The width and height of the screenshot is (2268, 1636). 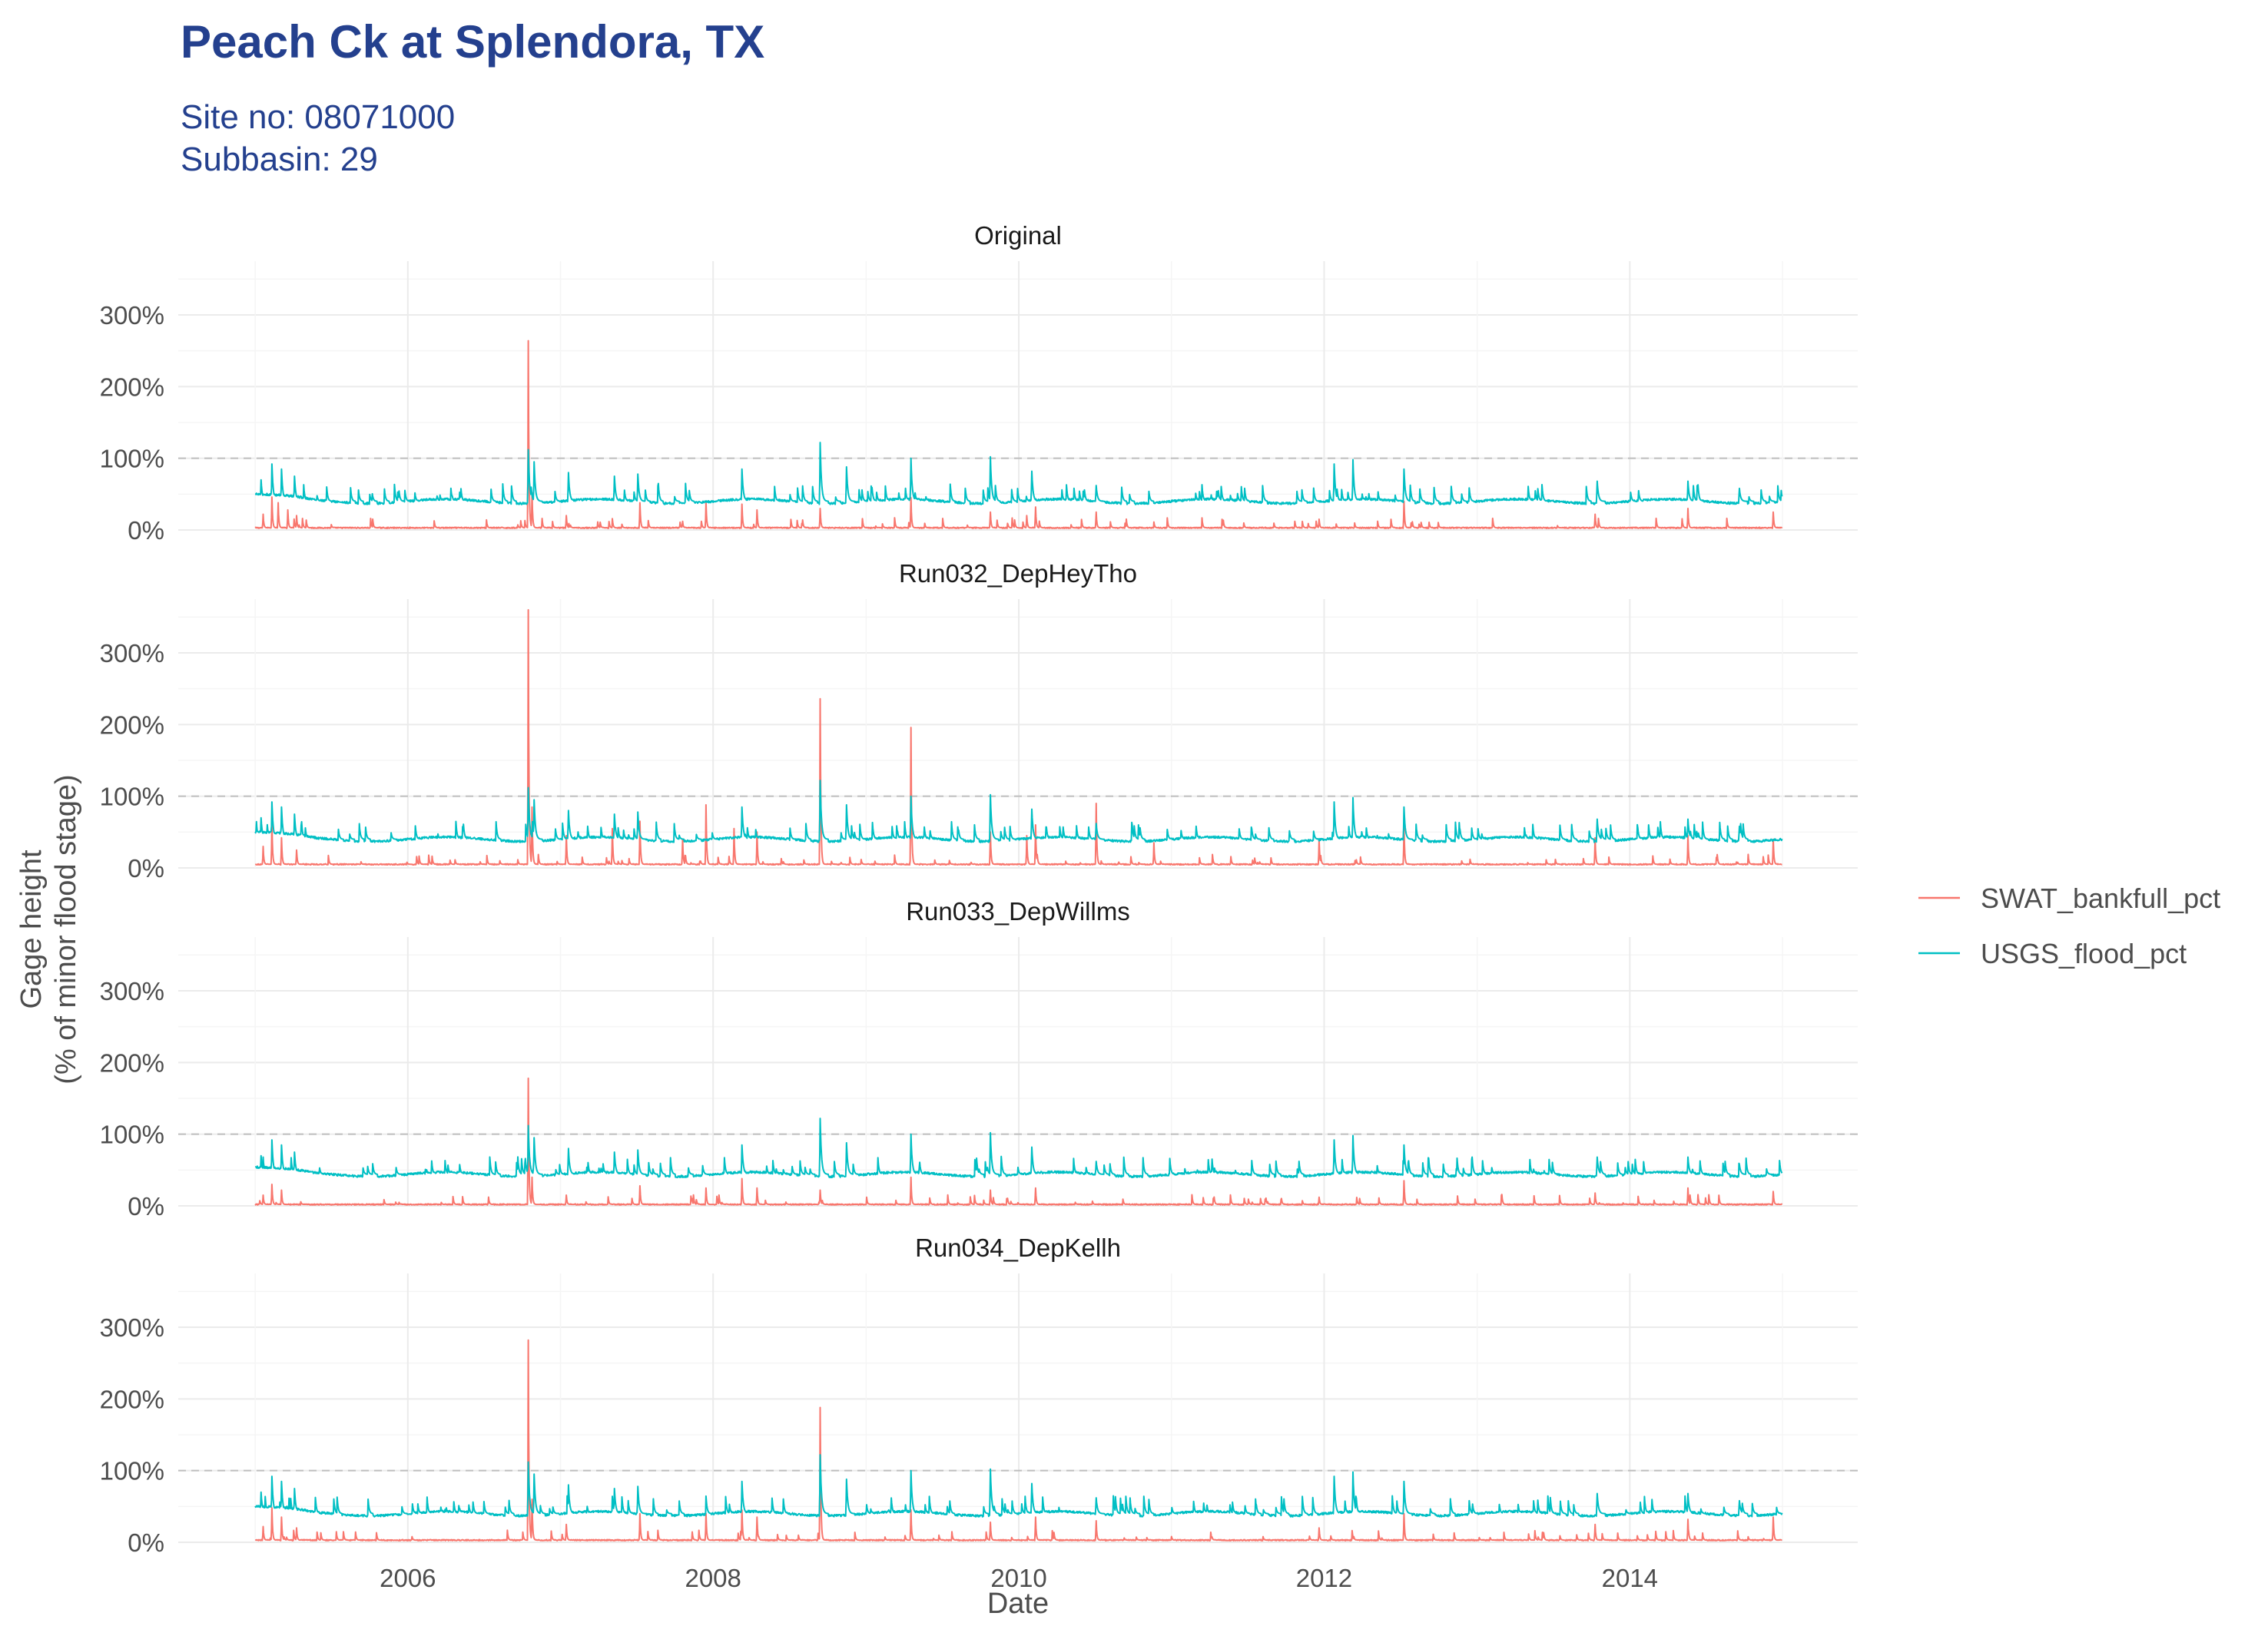 I want to click on x-tick-label: 2014, so click(x=1630, y=1578).